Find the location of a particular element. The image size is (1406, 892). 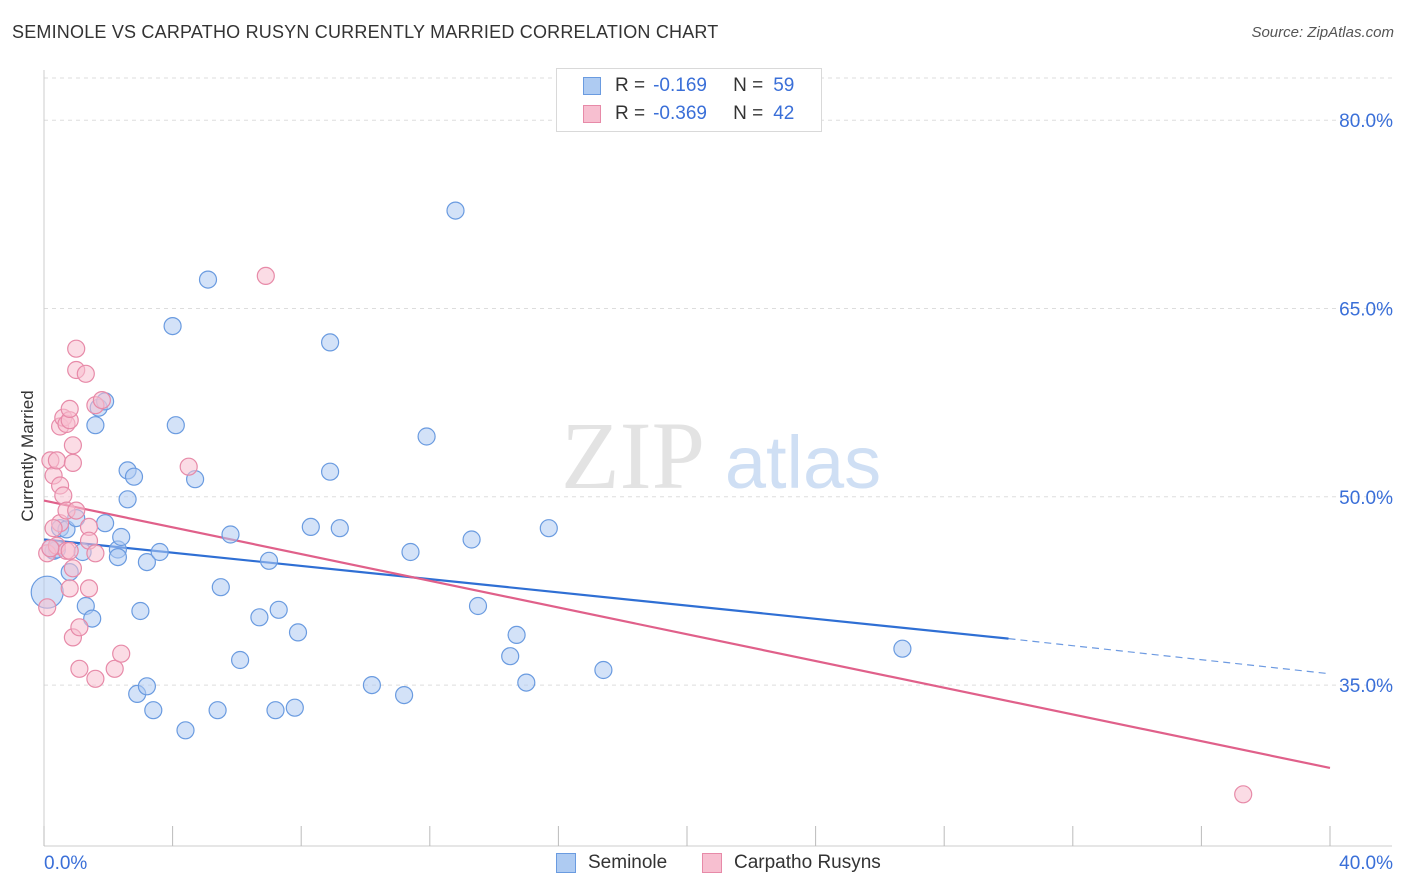

legend-item-rusyn: Carpatho Rusyns is located at coordinates (791, 863).